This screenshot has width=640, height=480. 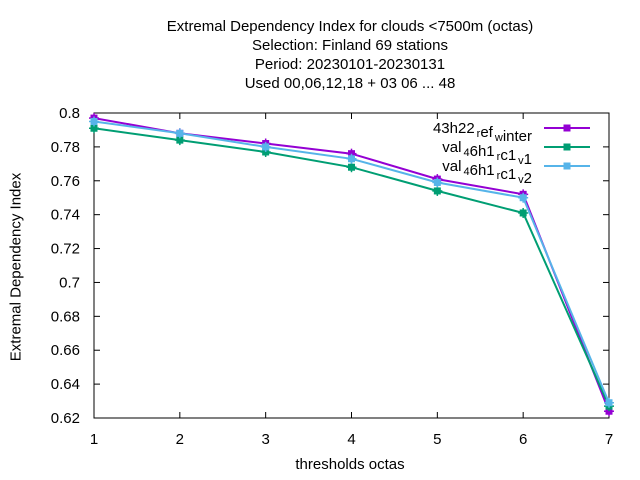 What do you see at coordinates (523, 439) in the screenshot?
I see `x-tick-label: 6` at bounding box center [523, 439].